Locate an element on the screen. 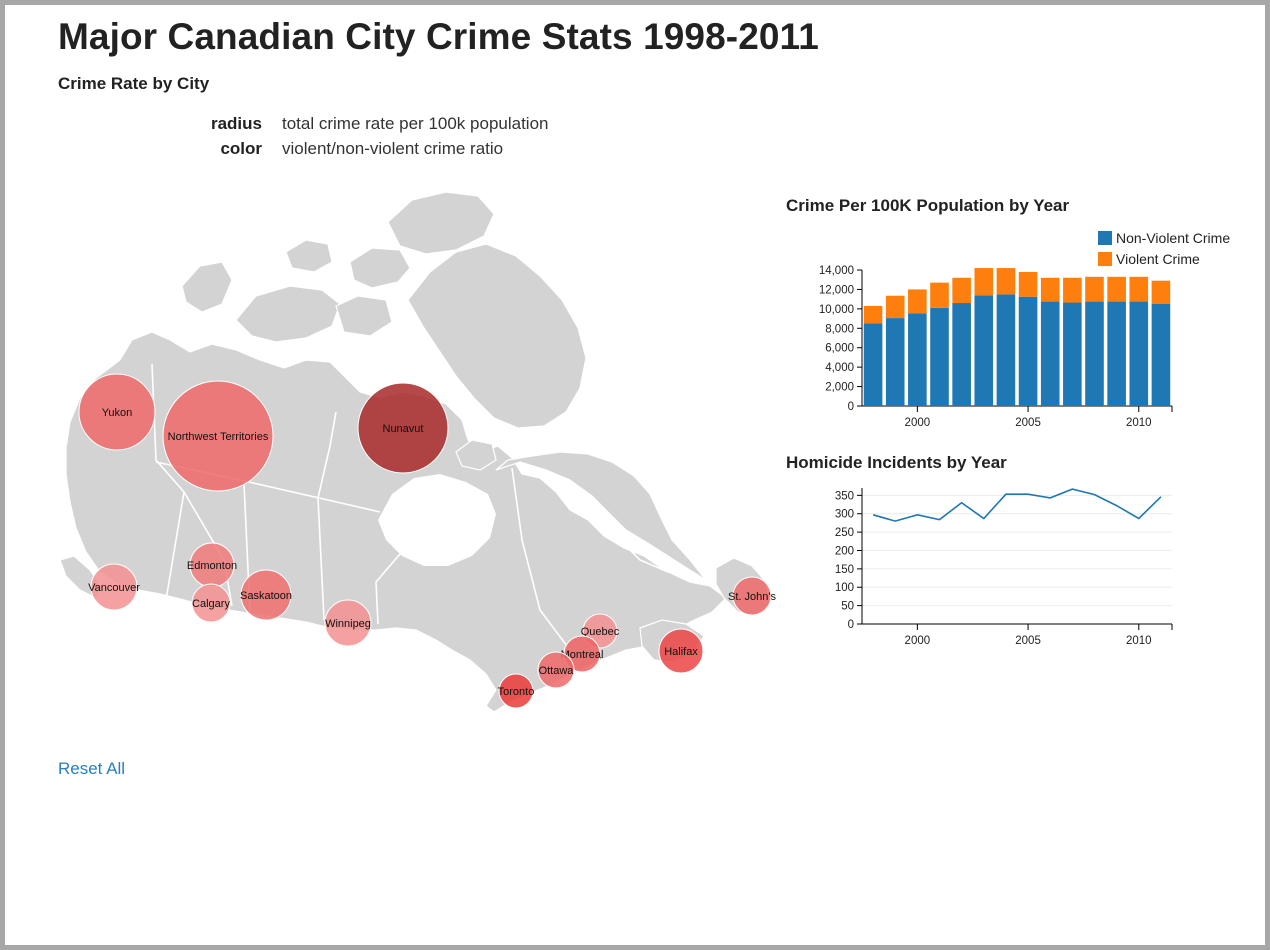 This screenshot has width=1270, height=950. city-label: Saskatoon is located at coordinates (266, 596).